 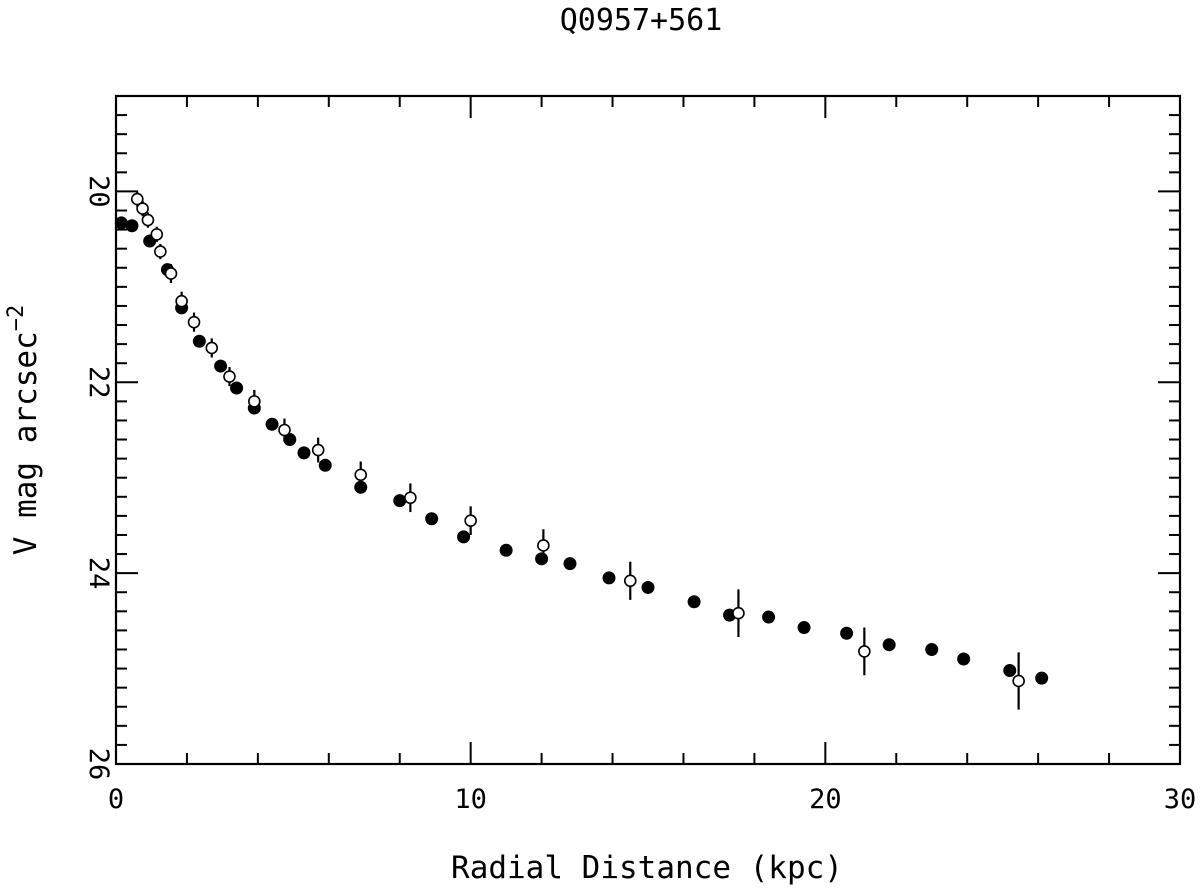 I want to click on y-tick-label: 26, so click(x=98, y=764).